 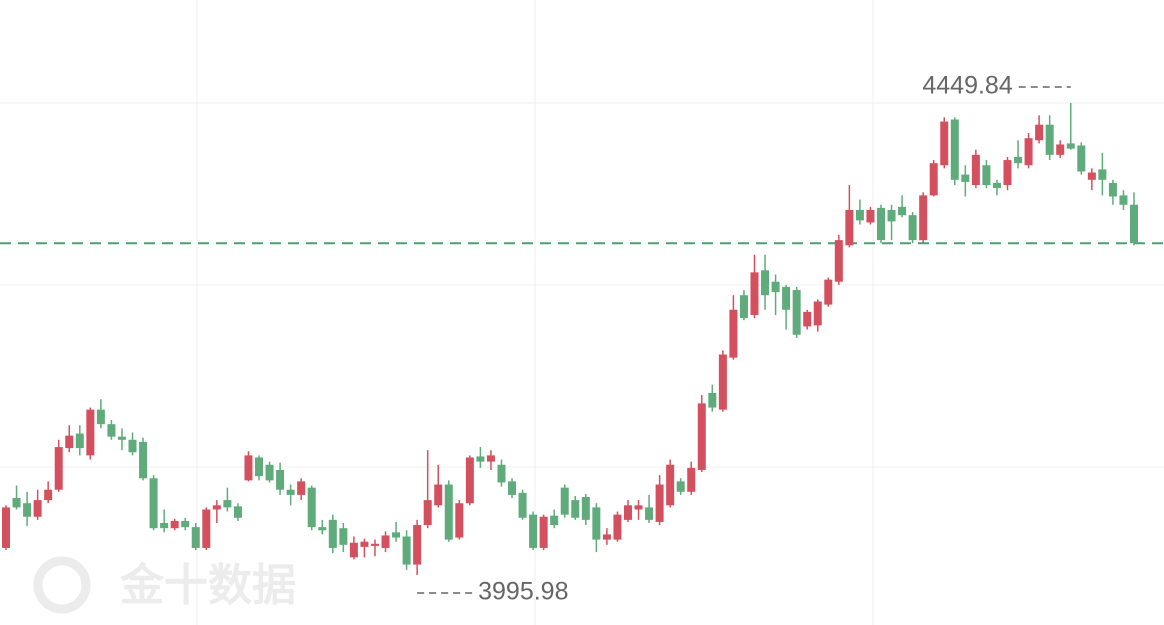 I want to click on max-label: 4449.84, so click(x=967, y=86).